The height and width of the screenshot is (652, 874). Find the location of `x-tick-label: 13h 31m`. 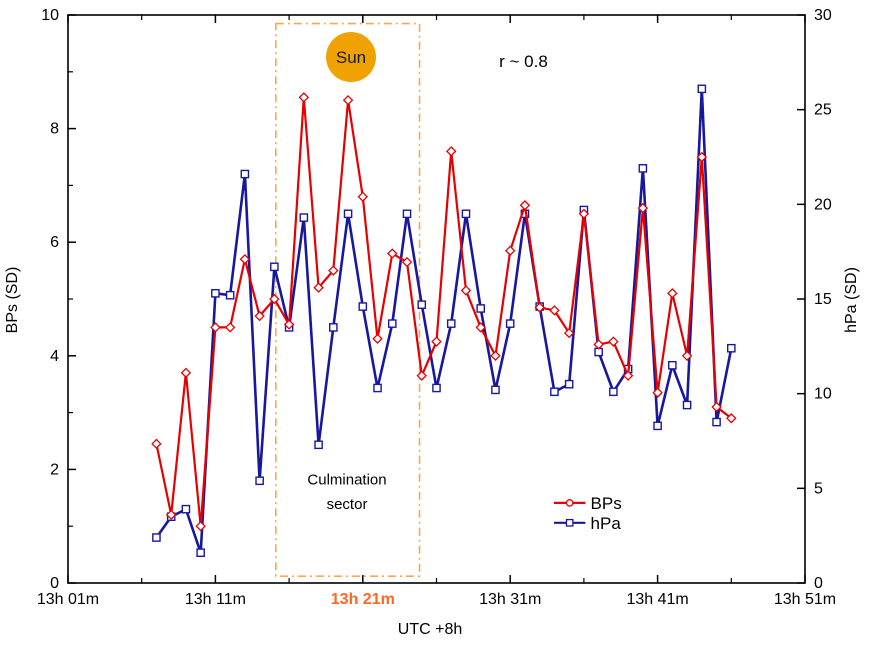

x-tick-label: 13h 31m is located at coordinates (510, 599).